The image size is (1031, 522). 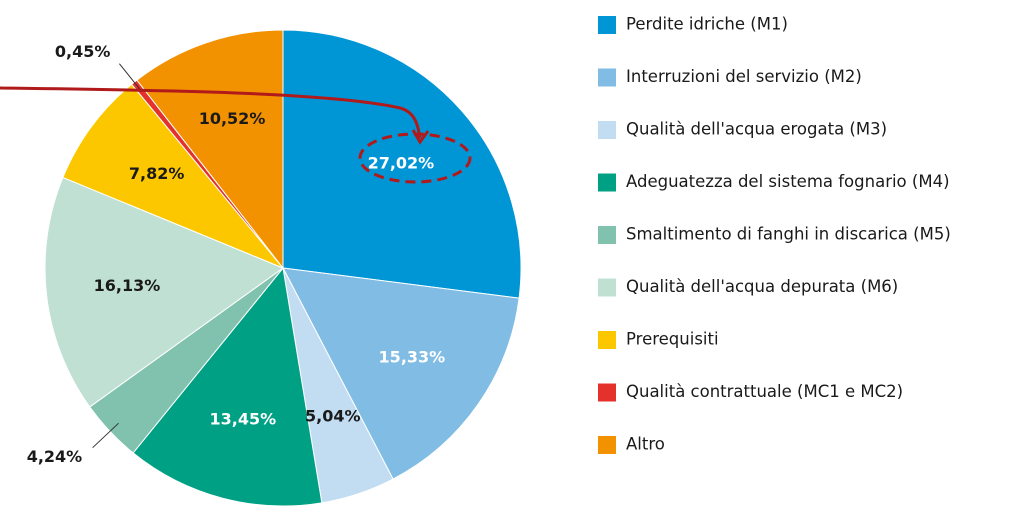 I want to click on legend-label: Smaltimento di fanghi in discarica (M5), so click(x=788, y=234).